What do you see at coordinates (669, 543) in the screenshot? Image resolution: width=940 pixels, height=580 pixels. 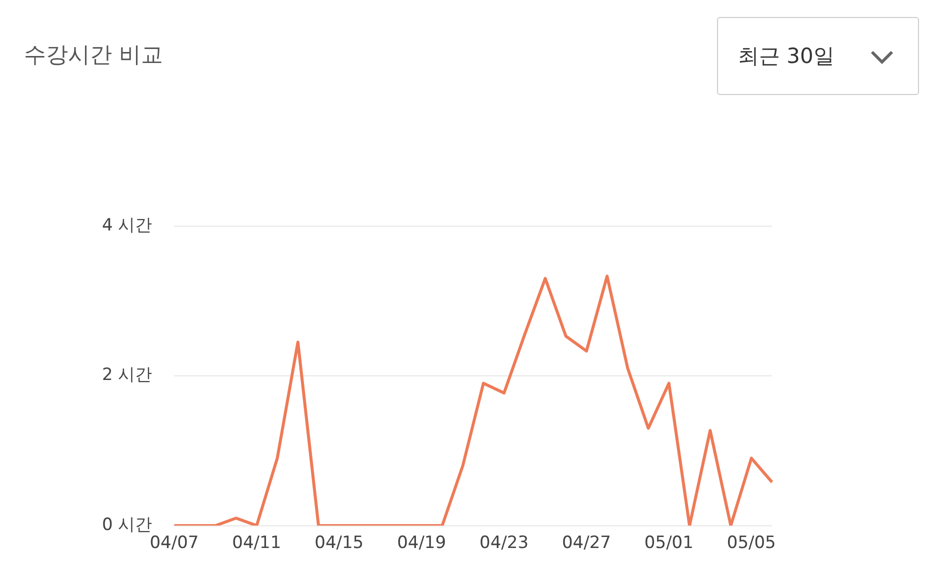 I see `x-tick-label: 05/01` at bounding box center [669, 543].